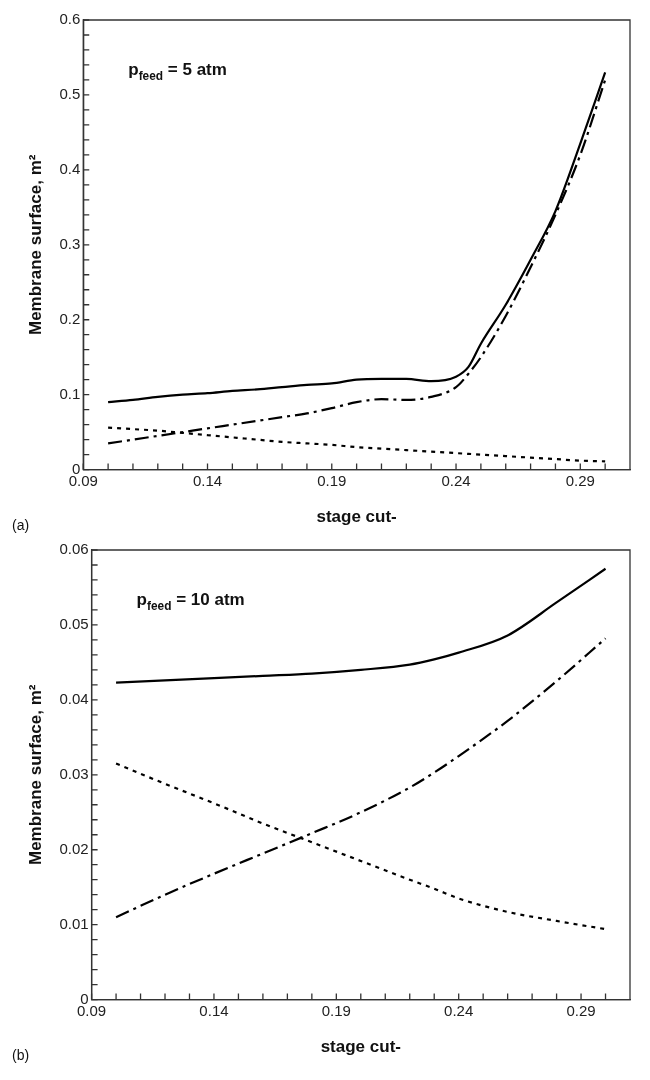 The width and height of the screenshot is (650, 1080). Describe the element at coordinates (74, 624) in the screenshot. I see `y-tick-label: 0.05` at that location.